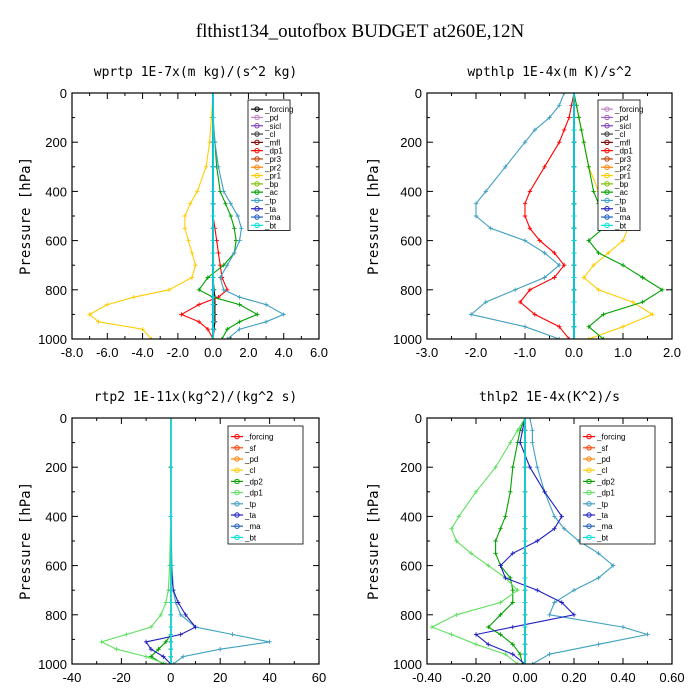 The width and height of the screenshot is (700, 700). I want to click on legend-label: _bt, so click(250, 537).